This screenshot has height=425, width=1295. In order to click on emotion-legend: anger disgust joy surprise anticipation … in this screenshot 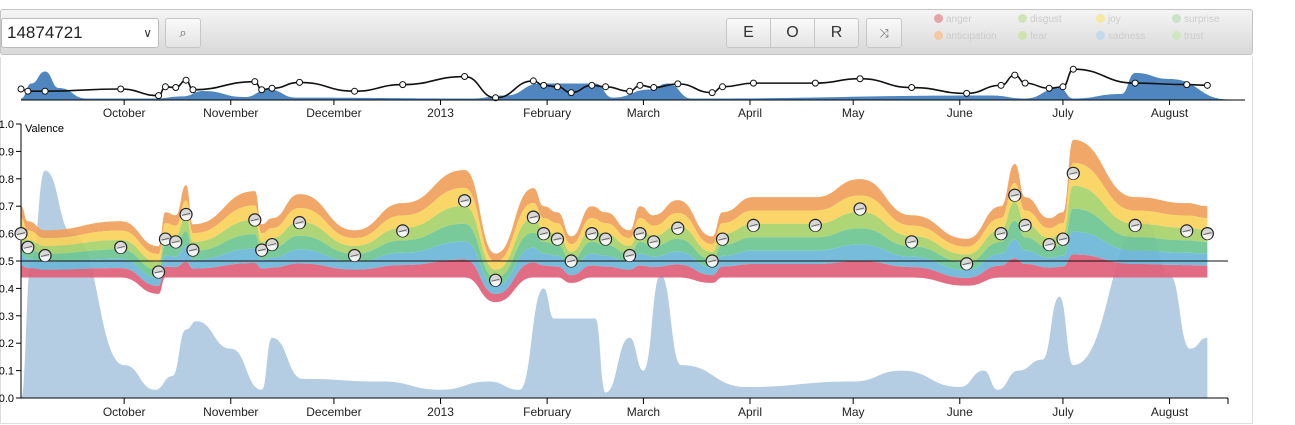, I will do `click(1094, 30)`.